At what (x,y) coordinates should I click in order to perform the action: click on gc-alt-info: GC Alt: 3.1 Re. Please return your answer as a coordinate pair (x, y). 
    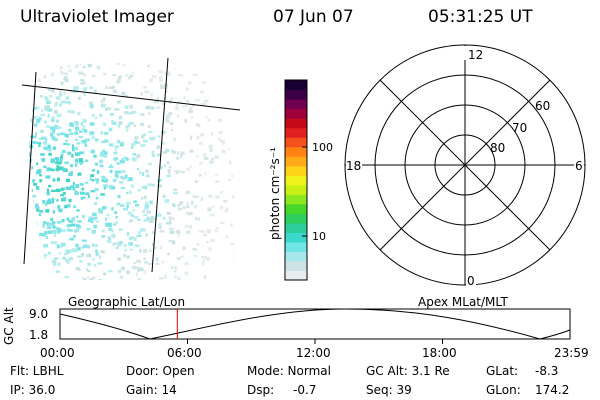
    Looking at the image, I should click on (408, 371).